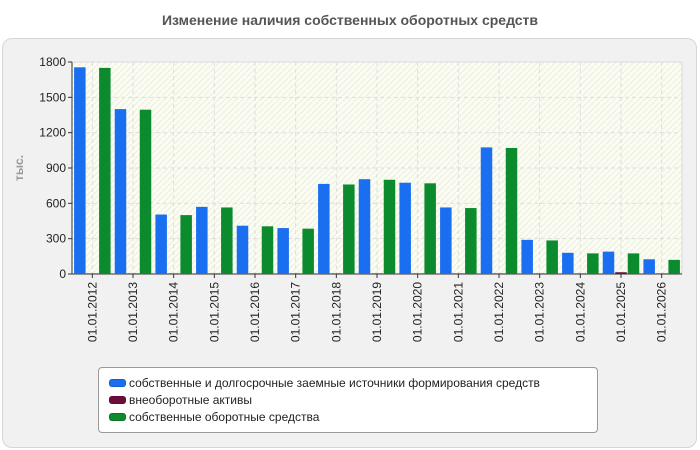 This screenshot has width=700, height=450. What do you see at coordinates (336, 312) in the screenshot?
I see `x-tick-label: 01.01.2018` at bounding box center [336, 312].